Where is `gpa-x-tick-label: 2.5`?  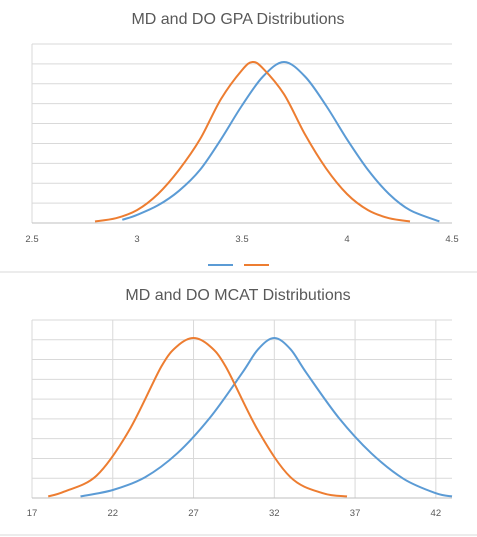 gpa-x-tick-label: 2.5 is located at coordinates (31, 239).